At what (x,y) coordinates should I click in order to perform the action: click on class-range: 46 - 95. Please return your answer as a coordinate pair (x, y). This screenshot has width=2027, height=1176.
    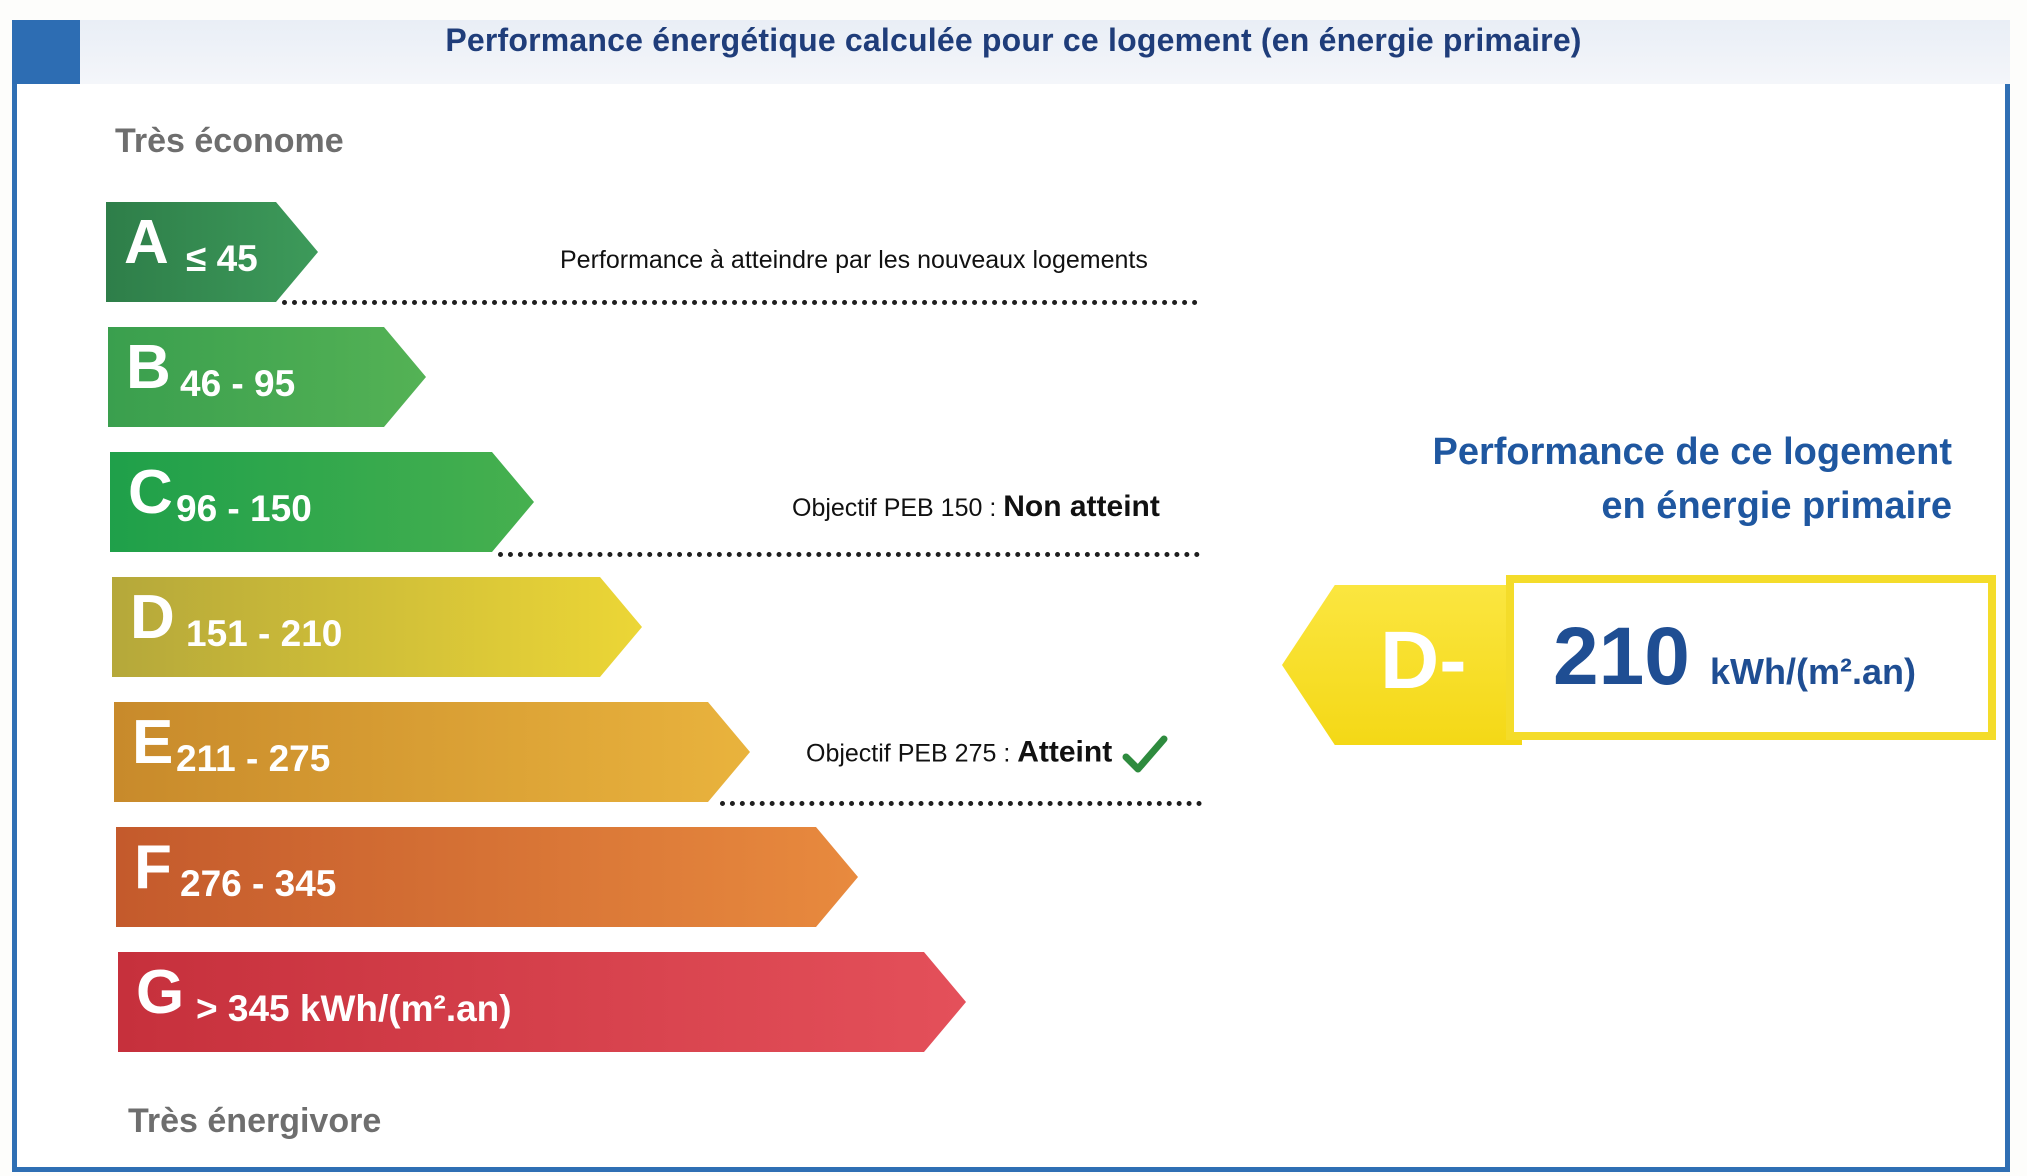
    Looking at the image, I should click on (238, 383).